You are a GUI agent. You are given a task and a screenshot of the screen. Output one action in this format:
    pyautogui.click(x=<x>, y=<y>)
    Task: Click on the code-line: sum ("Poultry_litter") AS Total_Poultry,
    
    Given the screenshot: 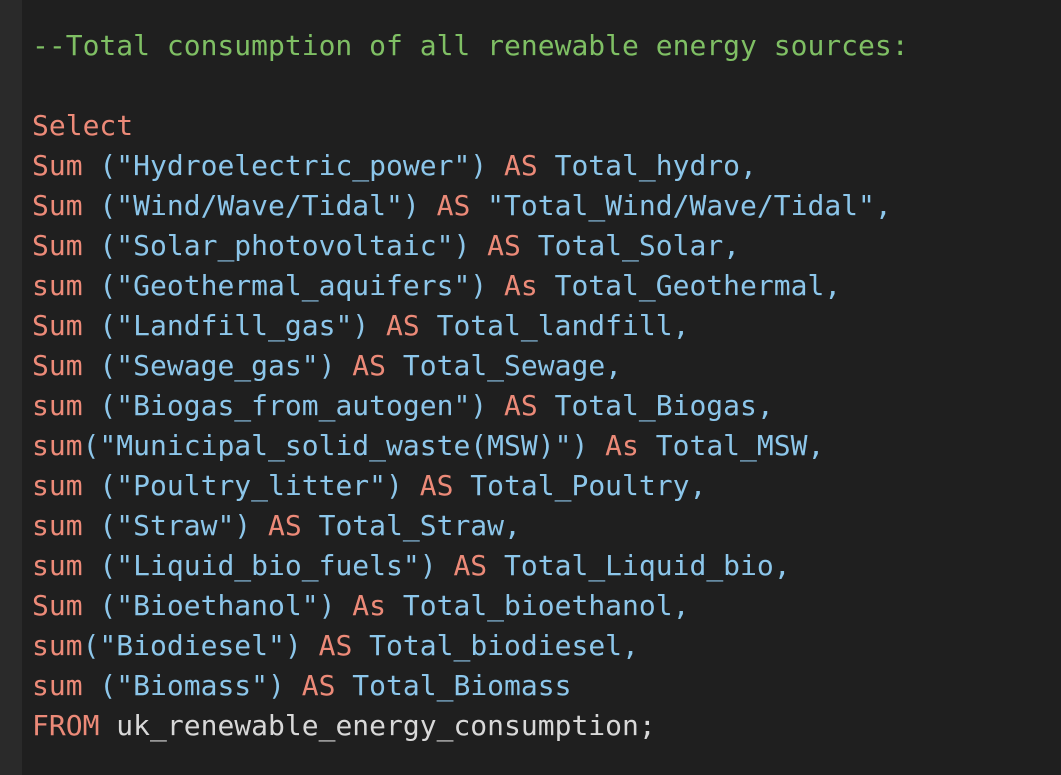 What is the action you would take?
    pyautogui.click(x=369, y=486)
    